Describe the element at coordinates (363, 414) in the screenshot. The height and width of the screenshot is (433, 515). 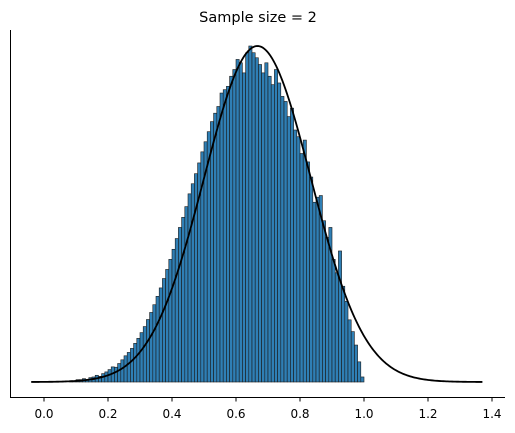
I see `x-tick-label: 1.0` at that location.